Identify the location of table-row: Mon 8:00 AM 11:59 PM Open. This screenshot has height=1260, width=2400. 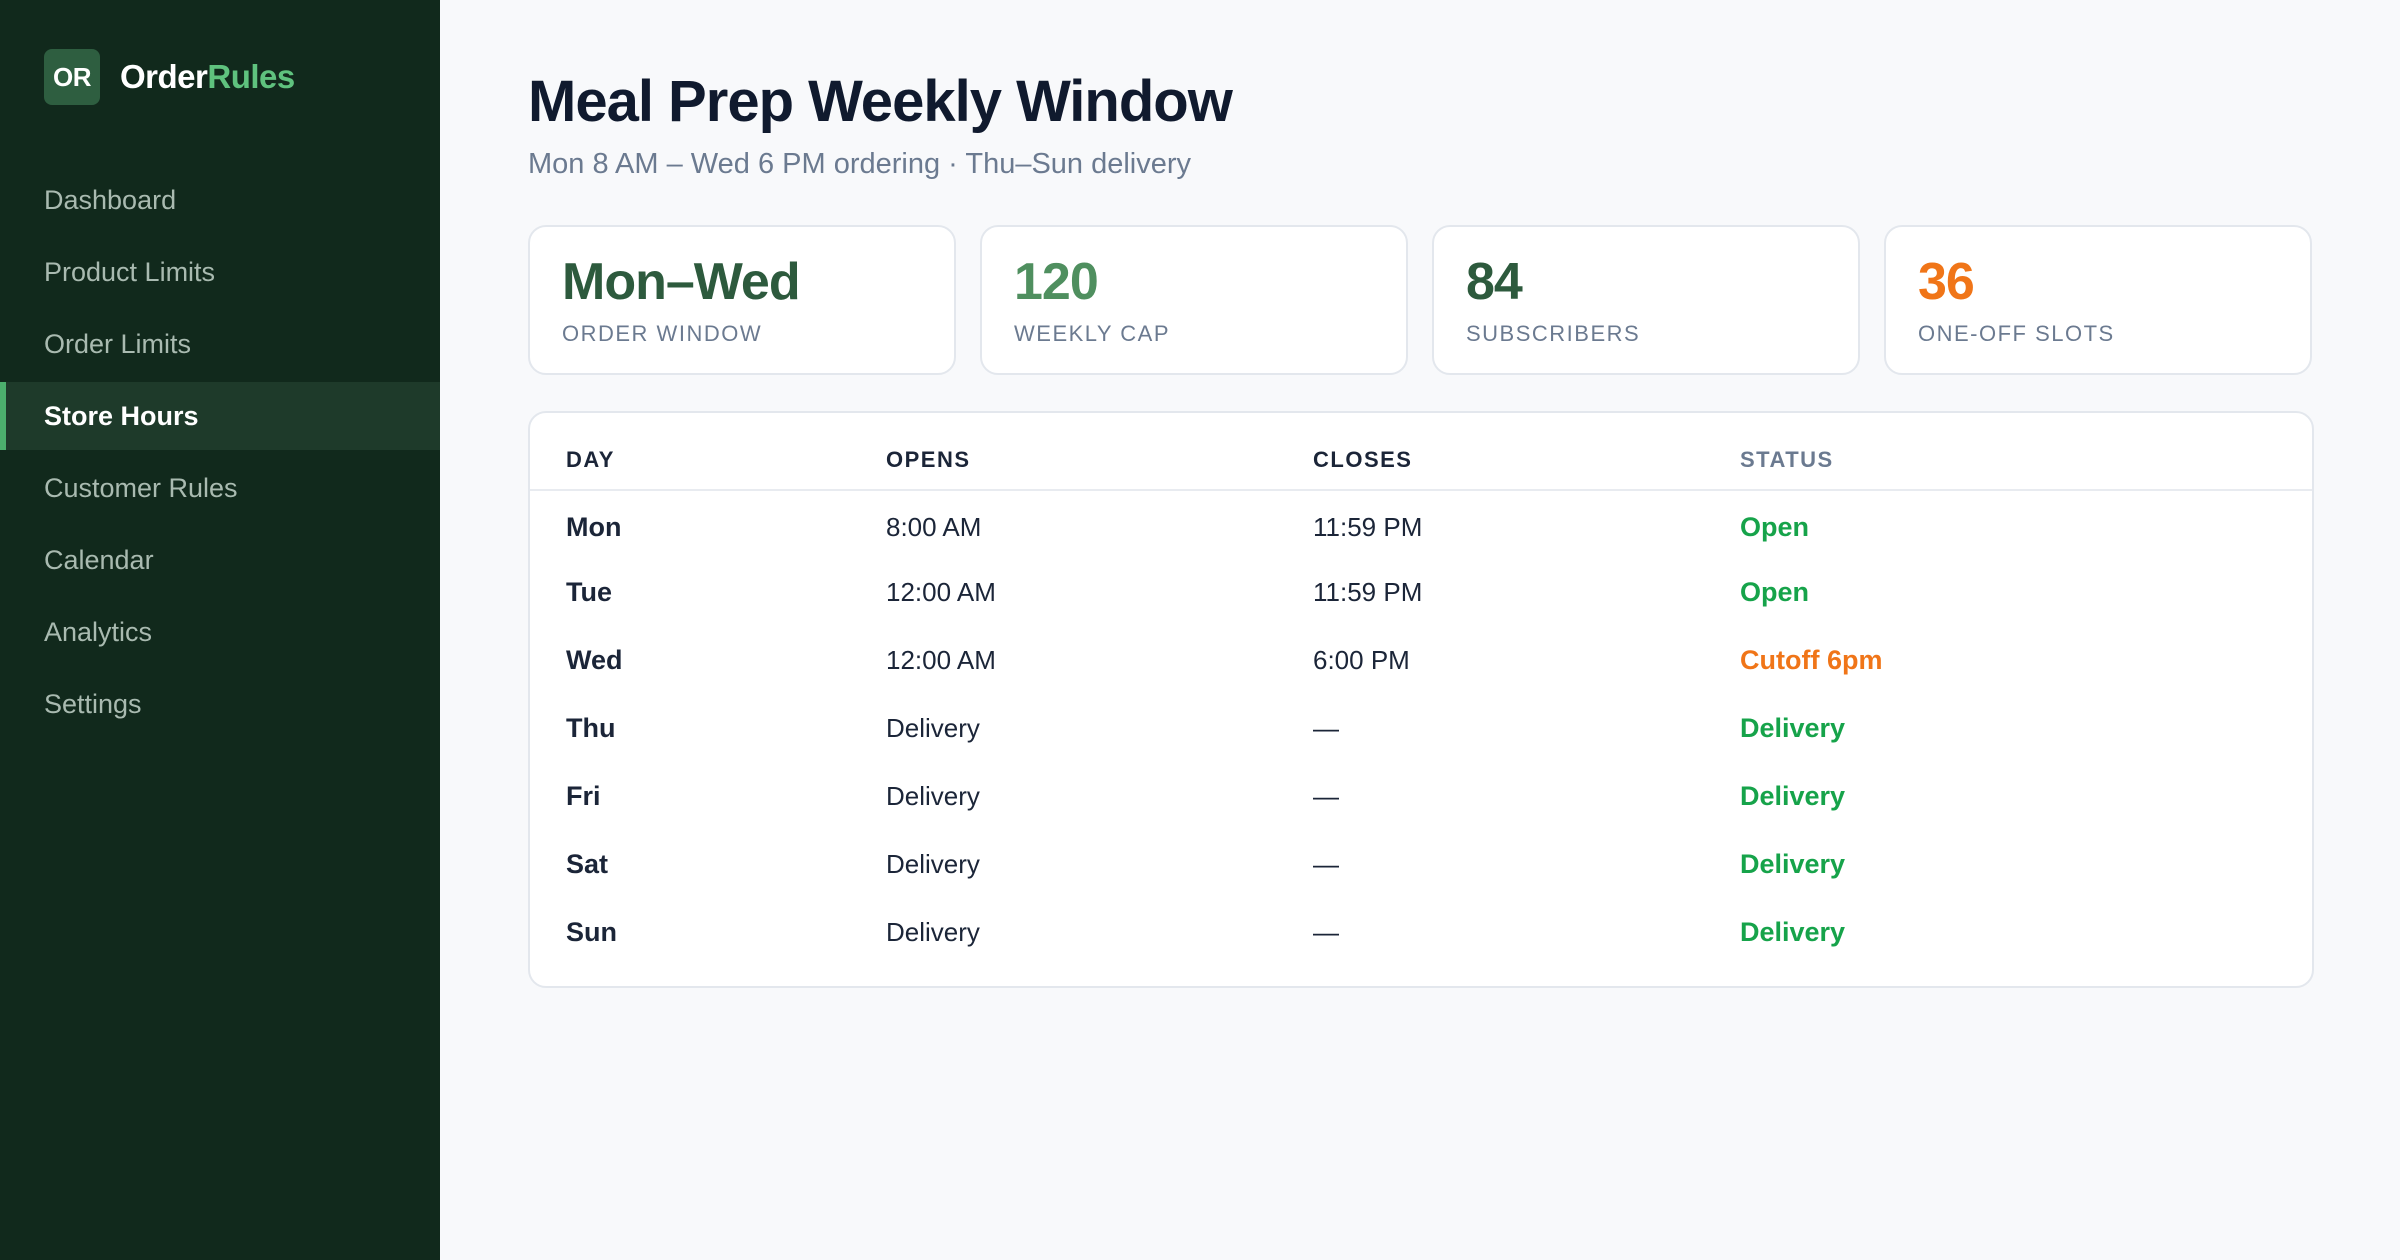
(1421, 524).